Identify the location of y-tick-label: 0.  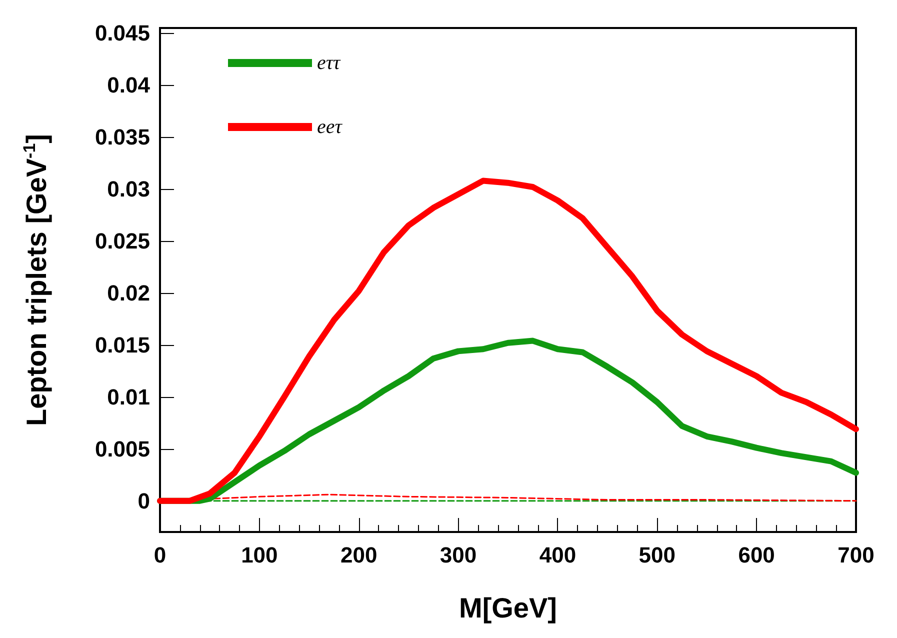
(144, 501).